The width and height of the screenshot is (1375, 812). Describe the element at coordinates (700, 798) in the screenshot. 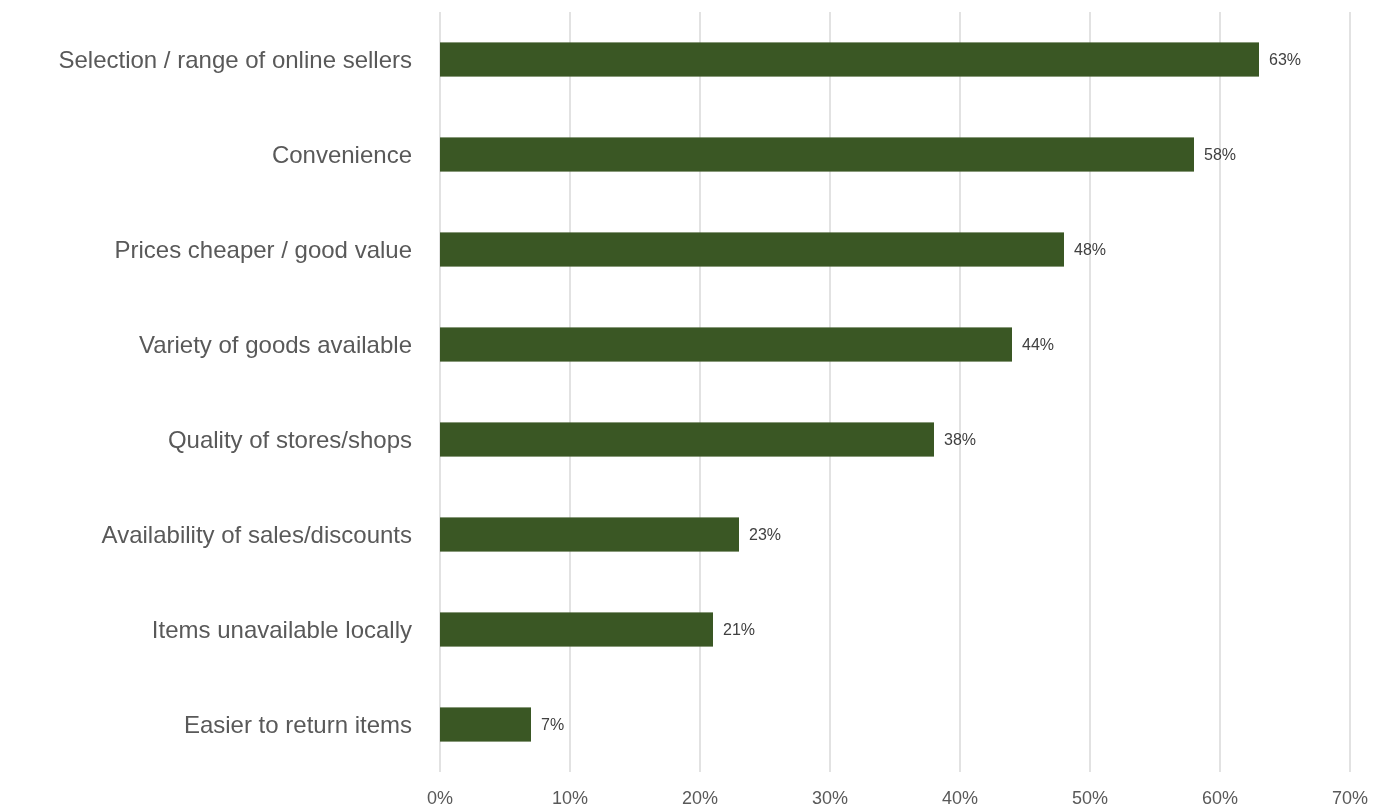

I see `x-tick-label: 20%` at that location.